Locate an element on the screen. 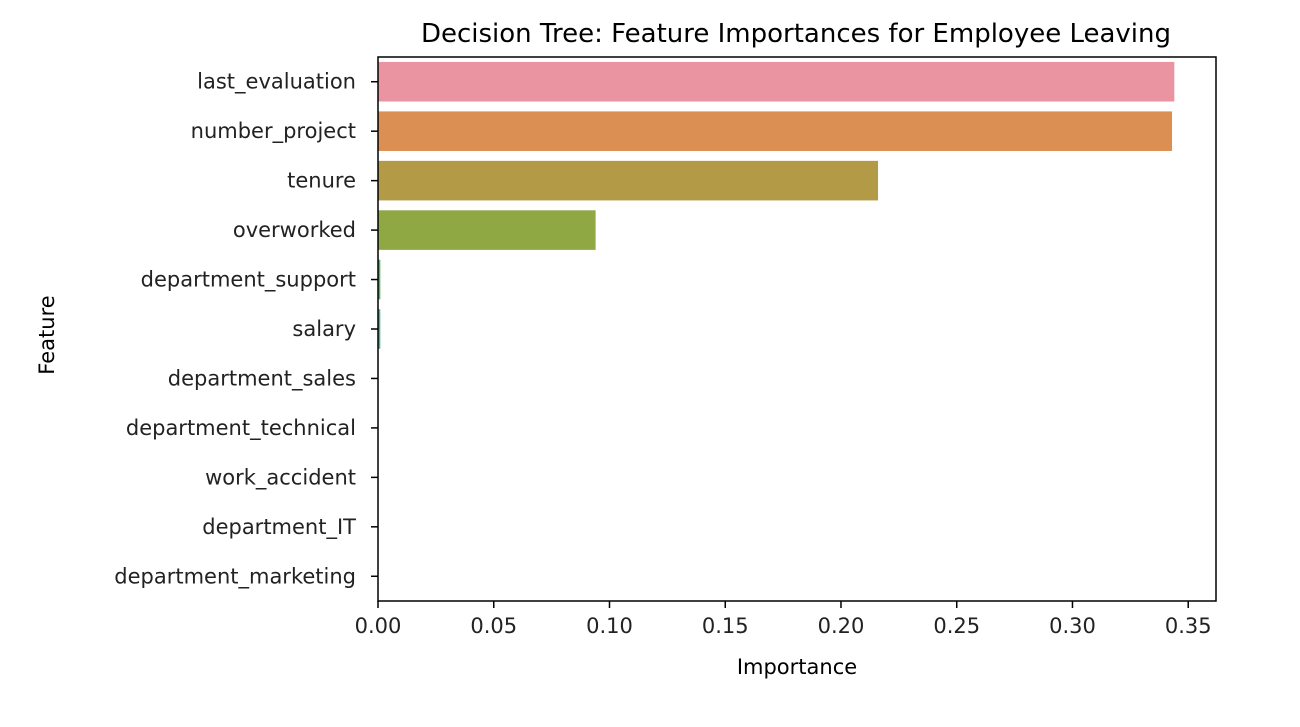 Image resolution: width=1300 pixels, height=727 pixels. y-tick-label: tenure is located at coordinates (321, 181).